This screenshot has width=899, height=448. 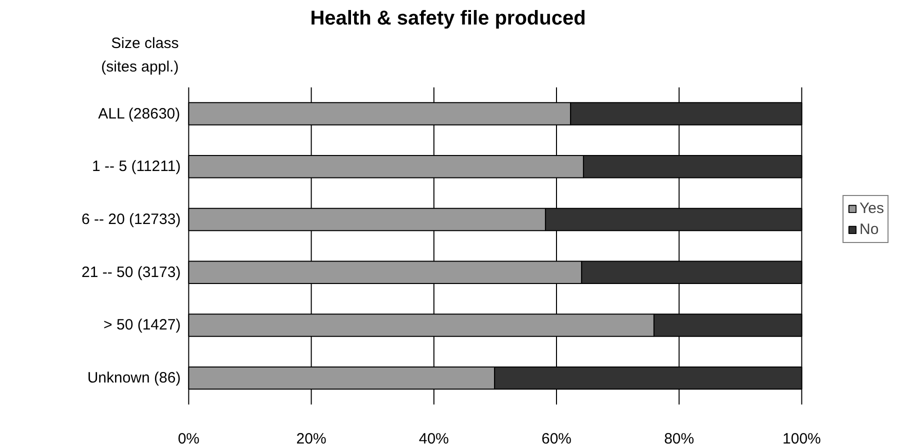 What do you see at coordinates (140, 55) in the screenshot?
I see `y-axis-title: Size class (sites appl.)` at bounding box center [140, 55].